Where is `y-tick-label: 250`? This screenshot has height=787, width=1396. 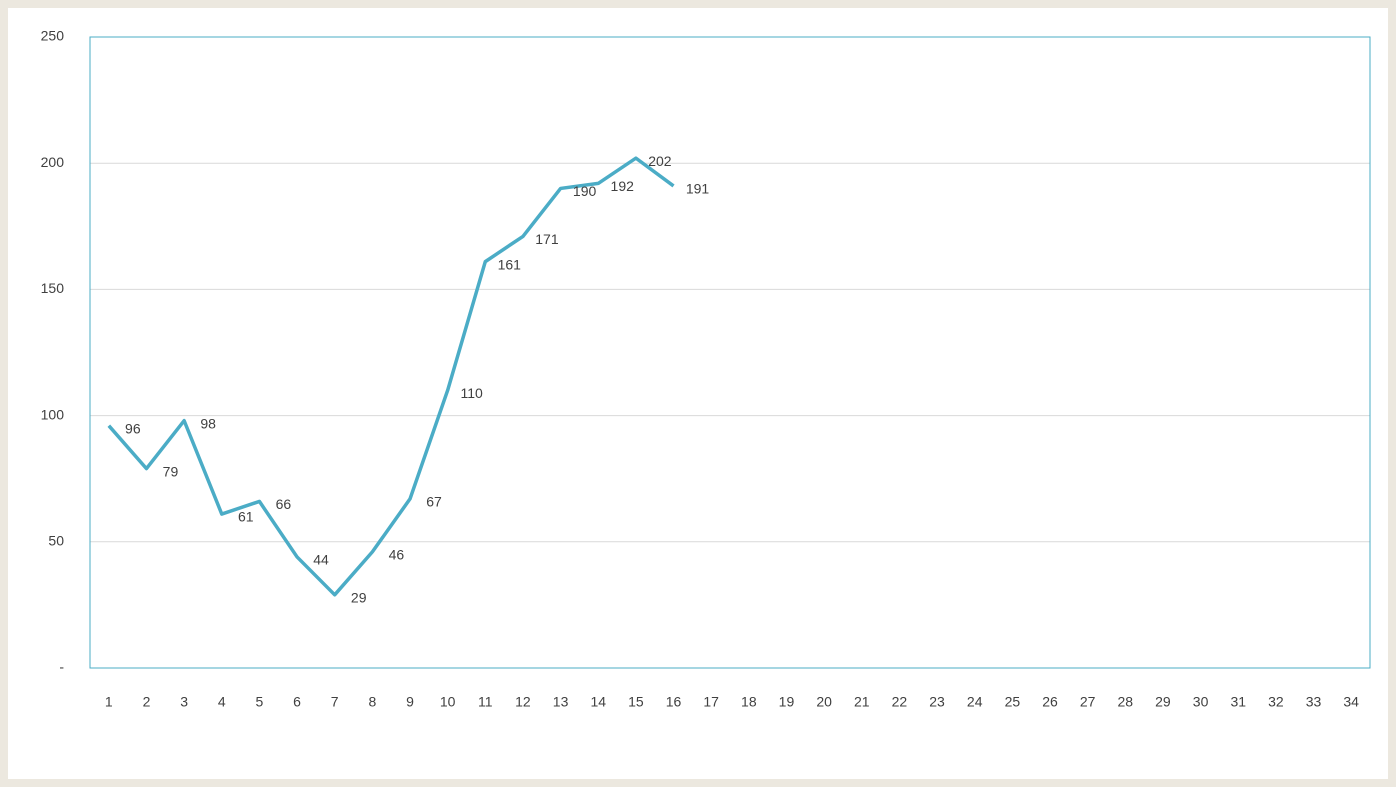 y-tick-label: 250 is located at coordinates (53, 36).